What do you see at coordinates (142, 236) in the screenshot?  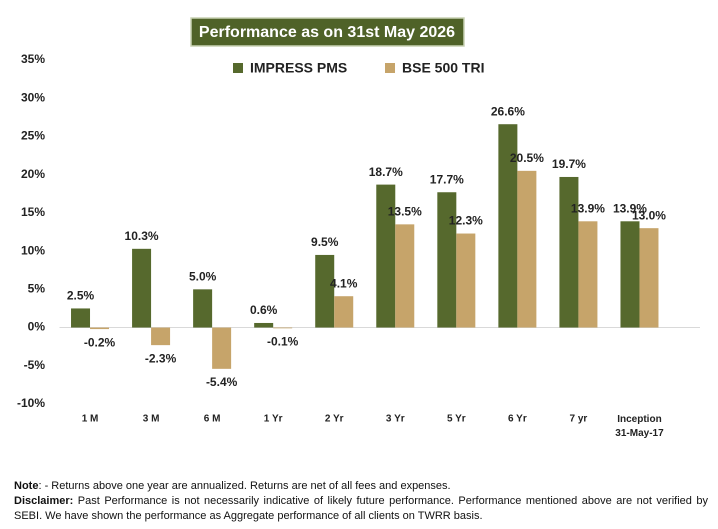 I see `value-label: 10.3%` at bounding box center [142, 236].